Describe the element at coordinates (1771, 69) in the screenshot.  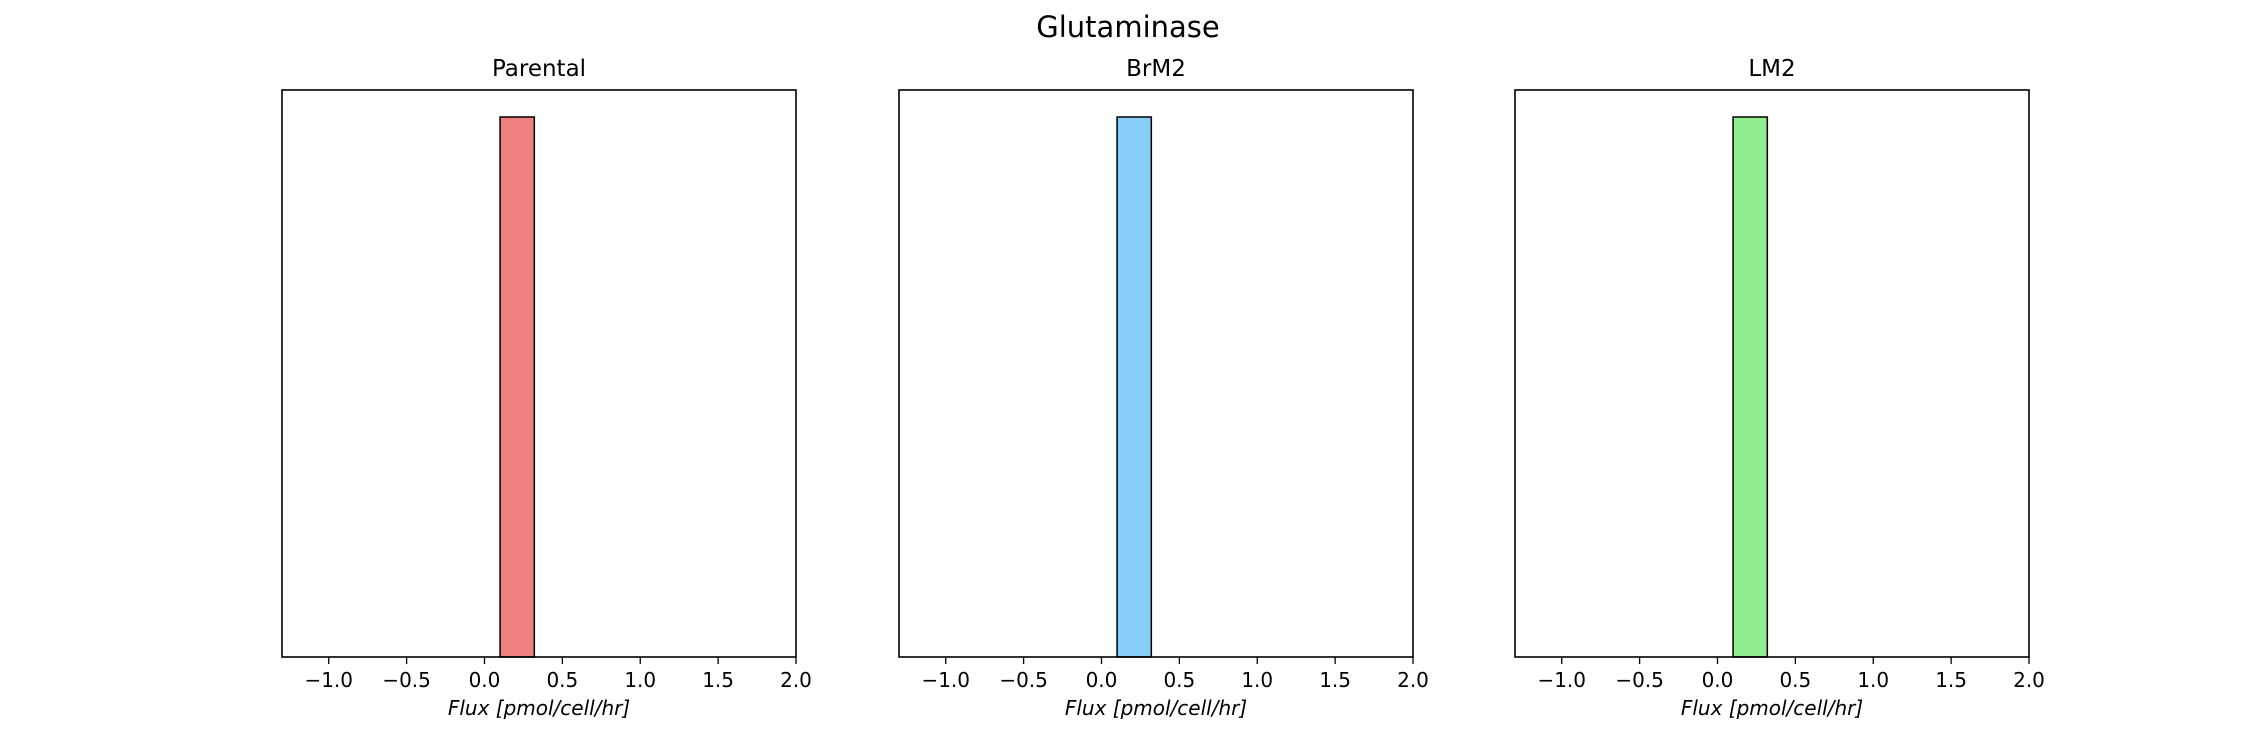
I see `subplot-title: LM2` at that location.